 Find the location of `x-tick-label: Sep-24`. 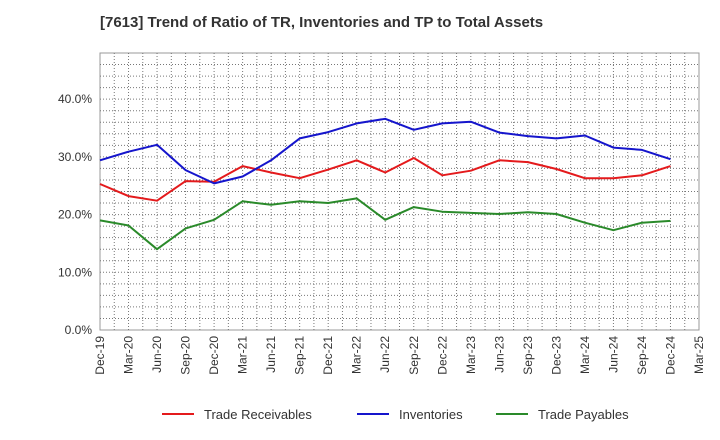

x-tick-label: Sep-24 is located at coordinates (642, 355).